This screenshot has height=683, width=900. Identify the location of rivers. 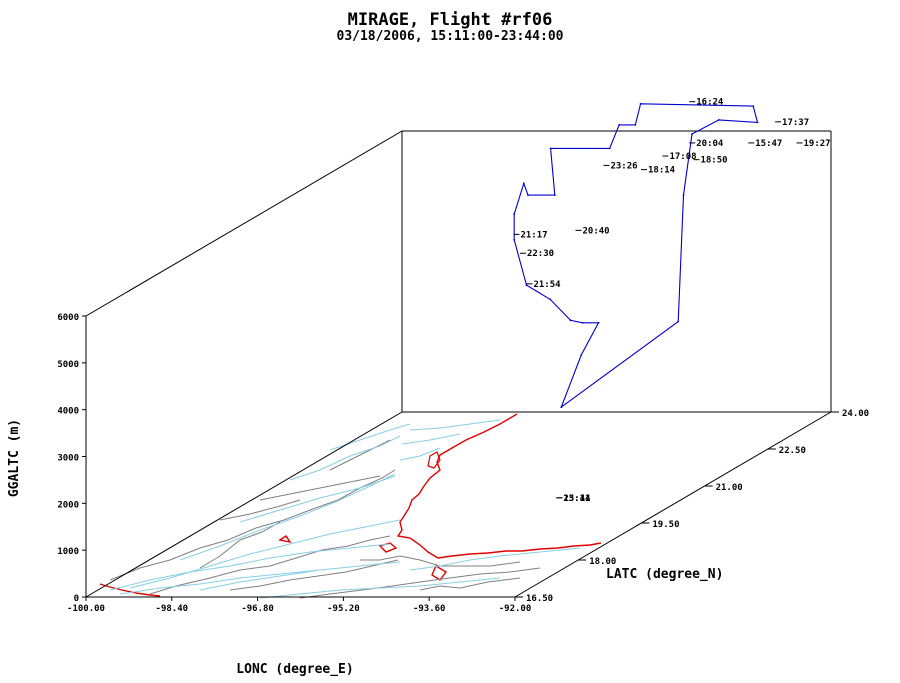
(345, 509).